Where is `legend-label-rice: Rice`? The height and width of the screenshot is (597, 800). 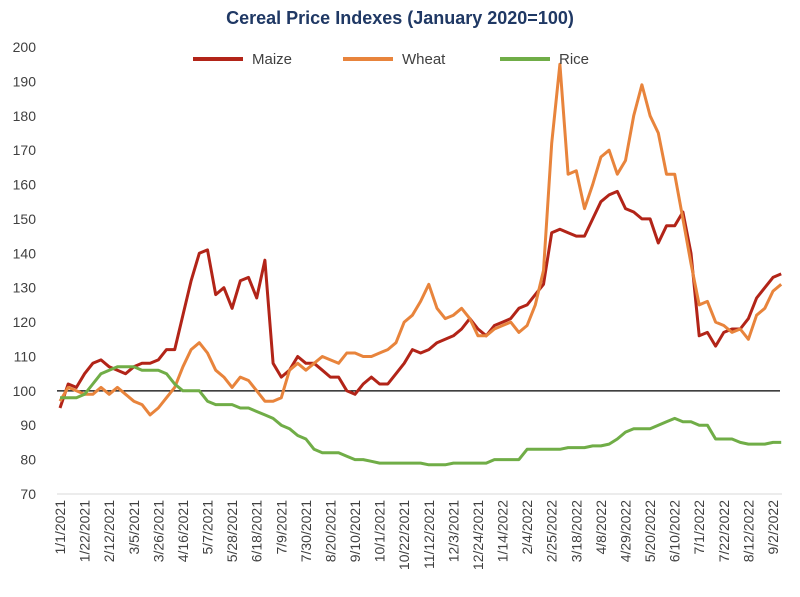
legend-label-rice: Rice is located at coordinates (574, 59).